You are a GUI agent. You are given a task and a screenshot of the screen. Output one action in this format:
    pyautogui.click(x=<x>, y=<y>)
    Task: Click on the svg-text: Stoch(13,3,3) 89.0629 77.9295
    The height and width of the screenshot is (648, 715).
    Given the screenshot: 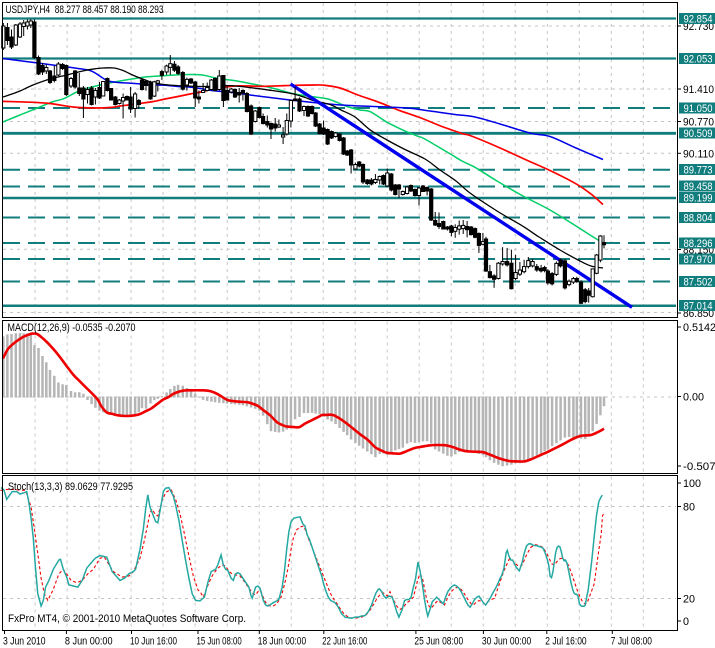 What is the action you would take?
    pyautogui.click(x=70, y=487)
    